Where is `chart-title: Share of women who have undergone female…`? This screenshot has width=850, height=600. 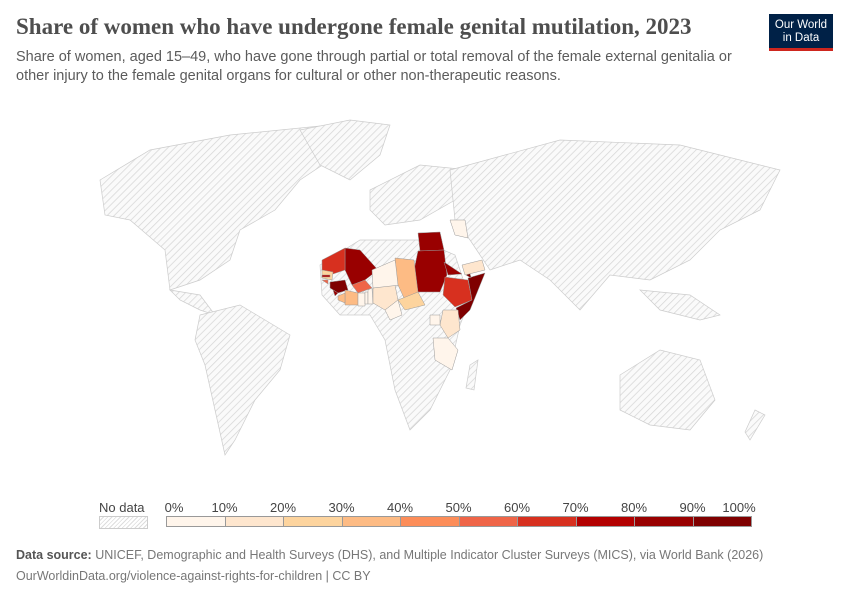 chart-title: Share of women who have undergone female… is located at coordinates (354, 26).